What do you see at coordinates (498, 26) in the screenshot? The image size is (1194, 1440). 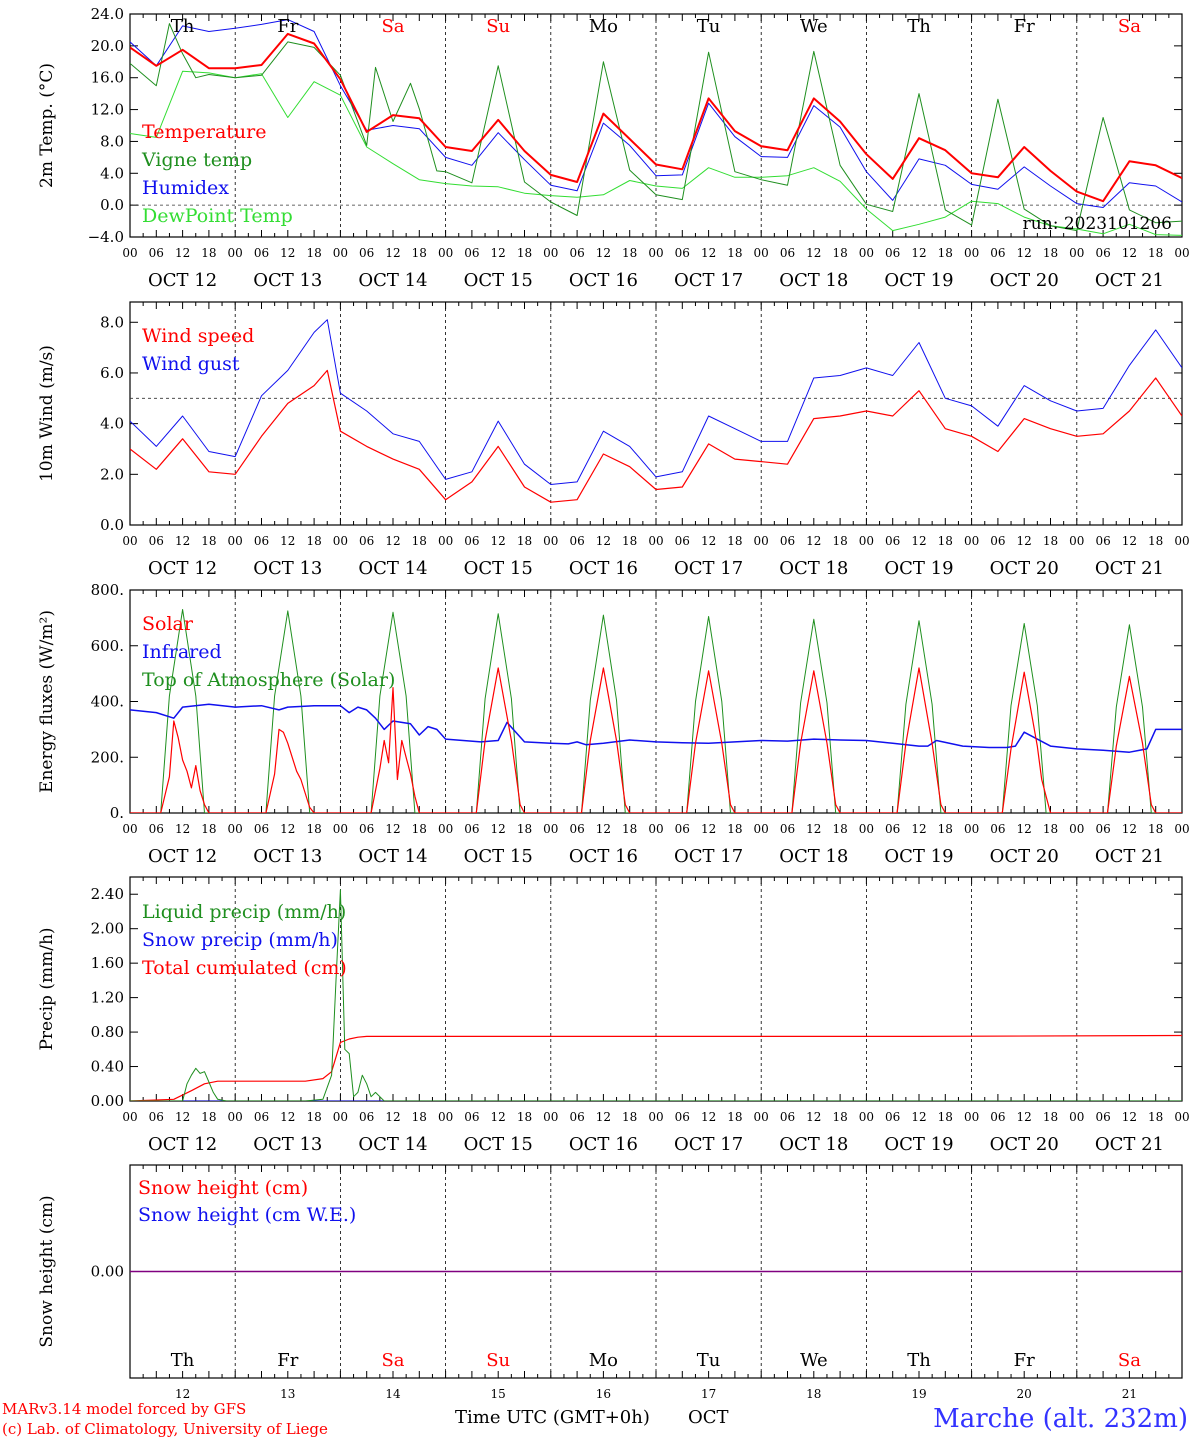 I see `weekday-label: Su` at bounding box center [498, 26].